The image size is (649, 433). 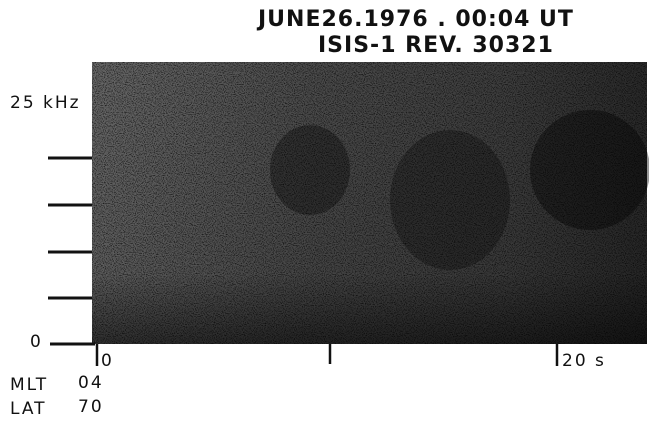 I want to click on footer-label: MLT, so click(x=29, y=385).